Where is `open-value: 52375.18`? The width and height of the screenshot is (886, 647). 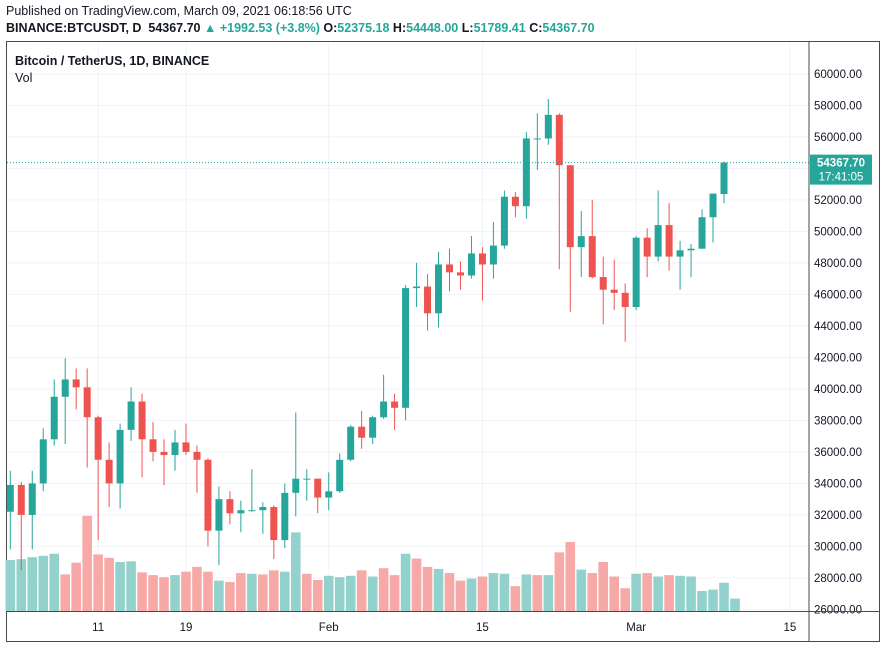
open-value: 52375.18 is located at coordinates (363, 28).